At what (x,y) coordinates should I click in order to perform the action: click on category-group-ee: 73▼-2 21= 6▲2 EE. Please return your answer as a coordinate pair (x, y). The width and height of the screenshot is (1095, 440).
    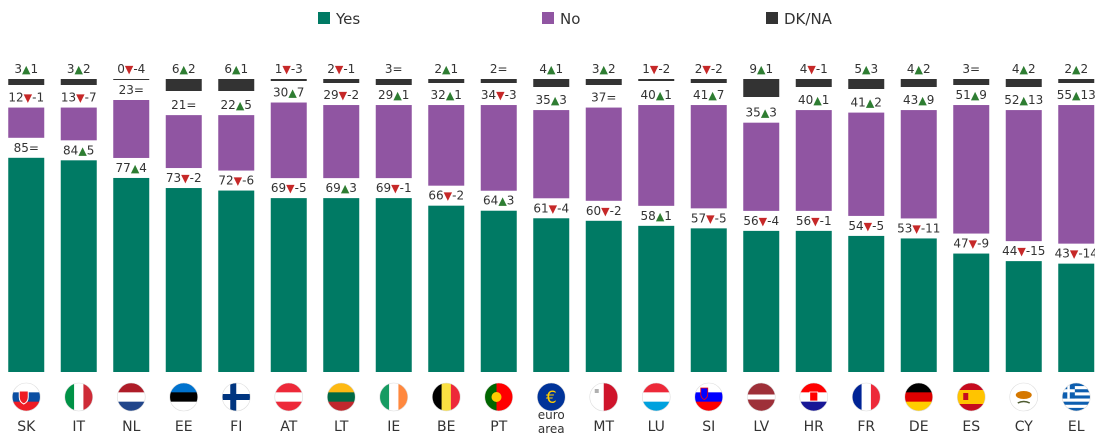
    Looking at the image, I should click on (183, 248).